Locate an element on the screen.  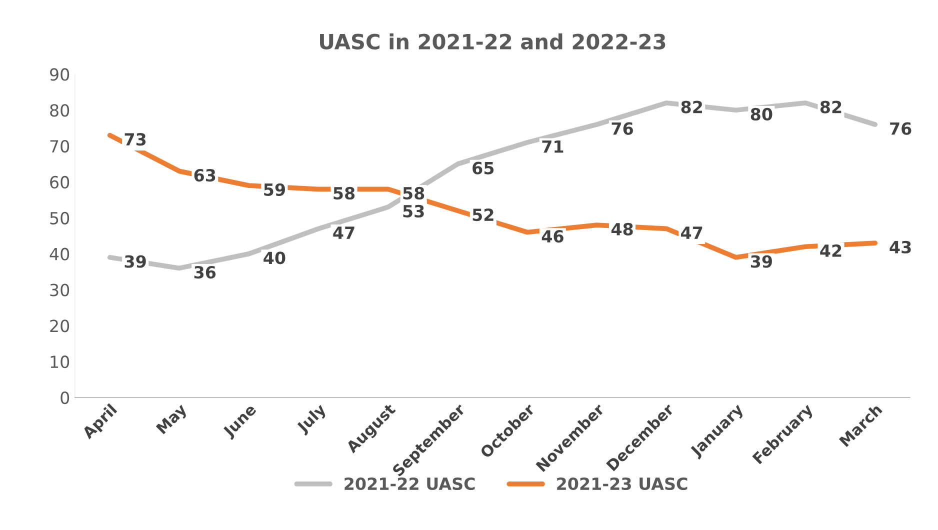
y-tick-label: 80 is located at coordinates (60, 110).